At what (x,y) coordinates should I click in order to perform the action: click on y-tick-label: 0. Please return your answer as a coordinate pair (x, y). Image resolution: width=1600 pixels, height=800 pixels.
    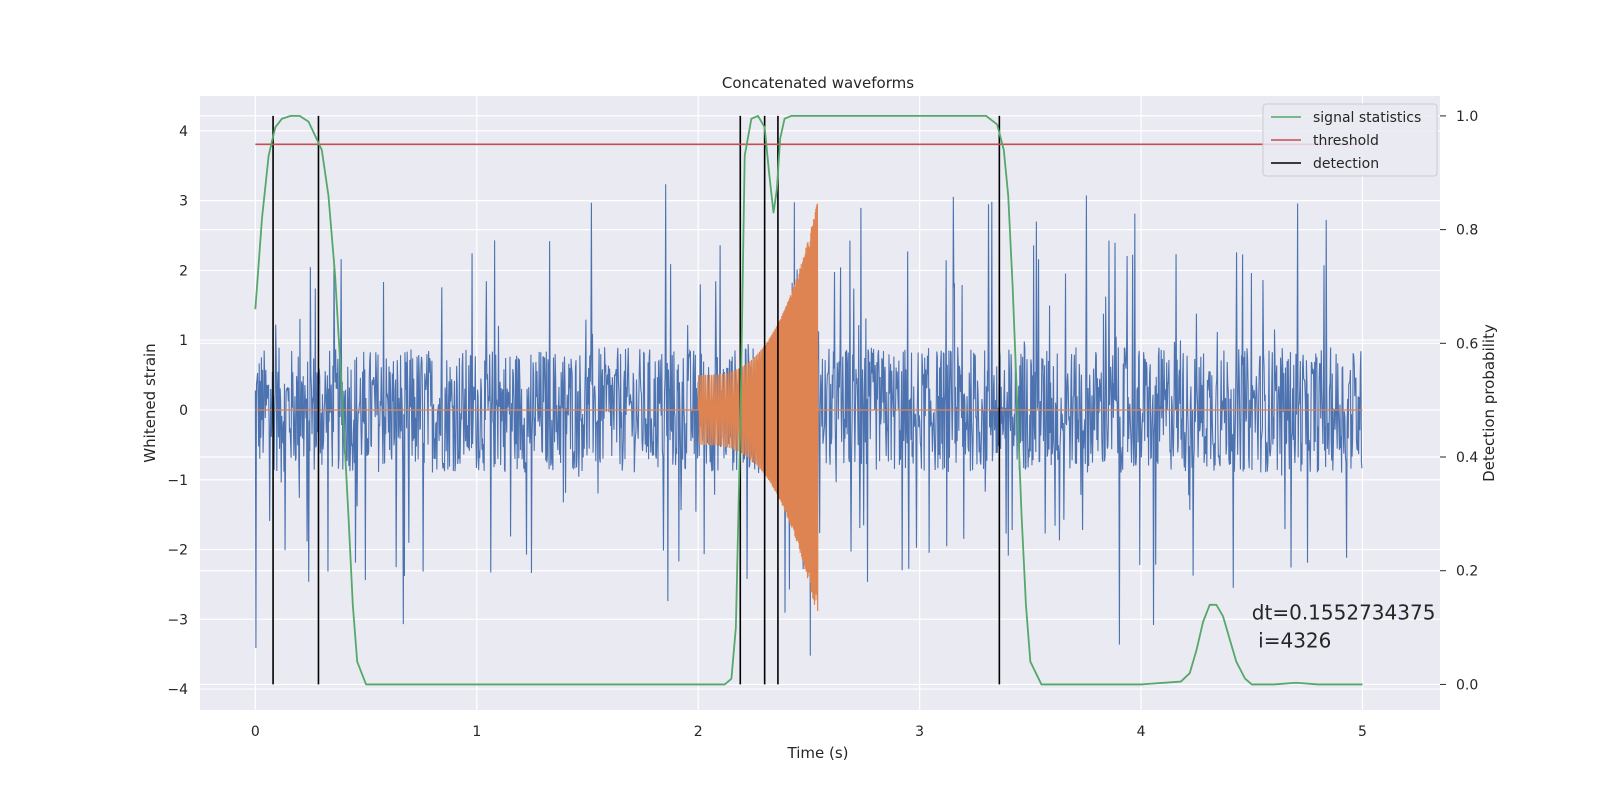
    Looking at the image, I should click on (183, 411).